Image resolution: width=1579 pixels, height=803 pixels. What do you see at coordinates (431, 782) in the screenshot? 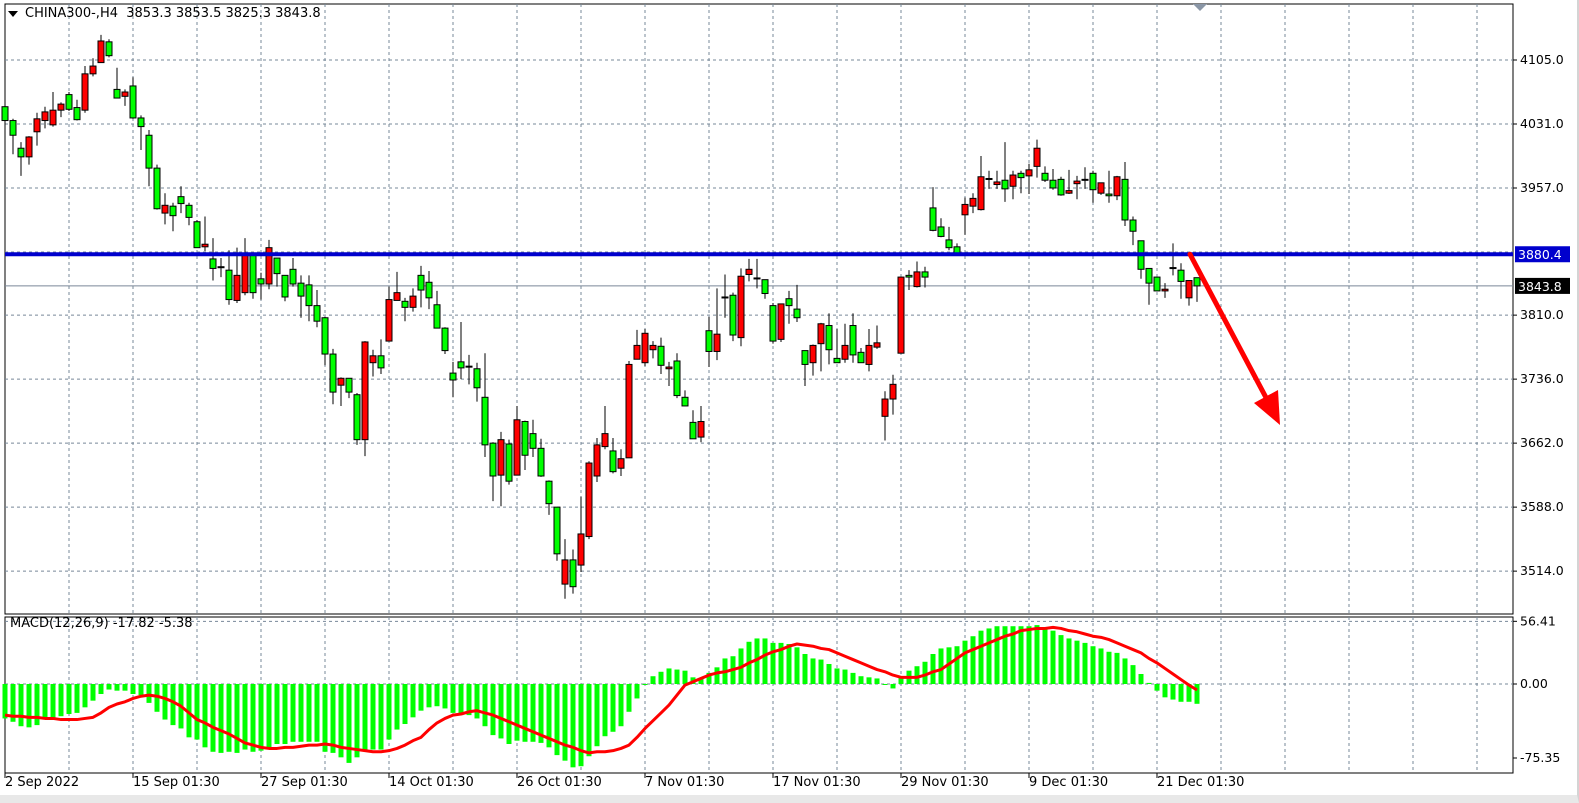
I see `time-axis-label: 14 Oct 01:30` at bounding box center [431, 782].